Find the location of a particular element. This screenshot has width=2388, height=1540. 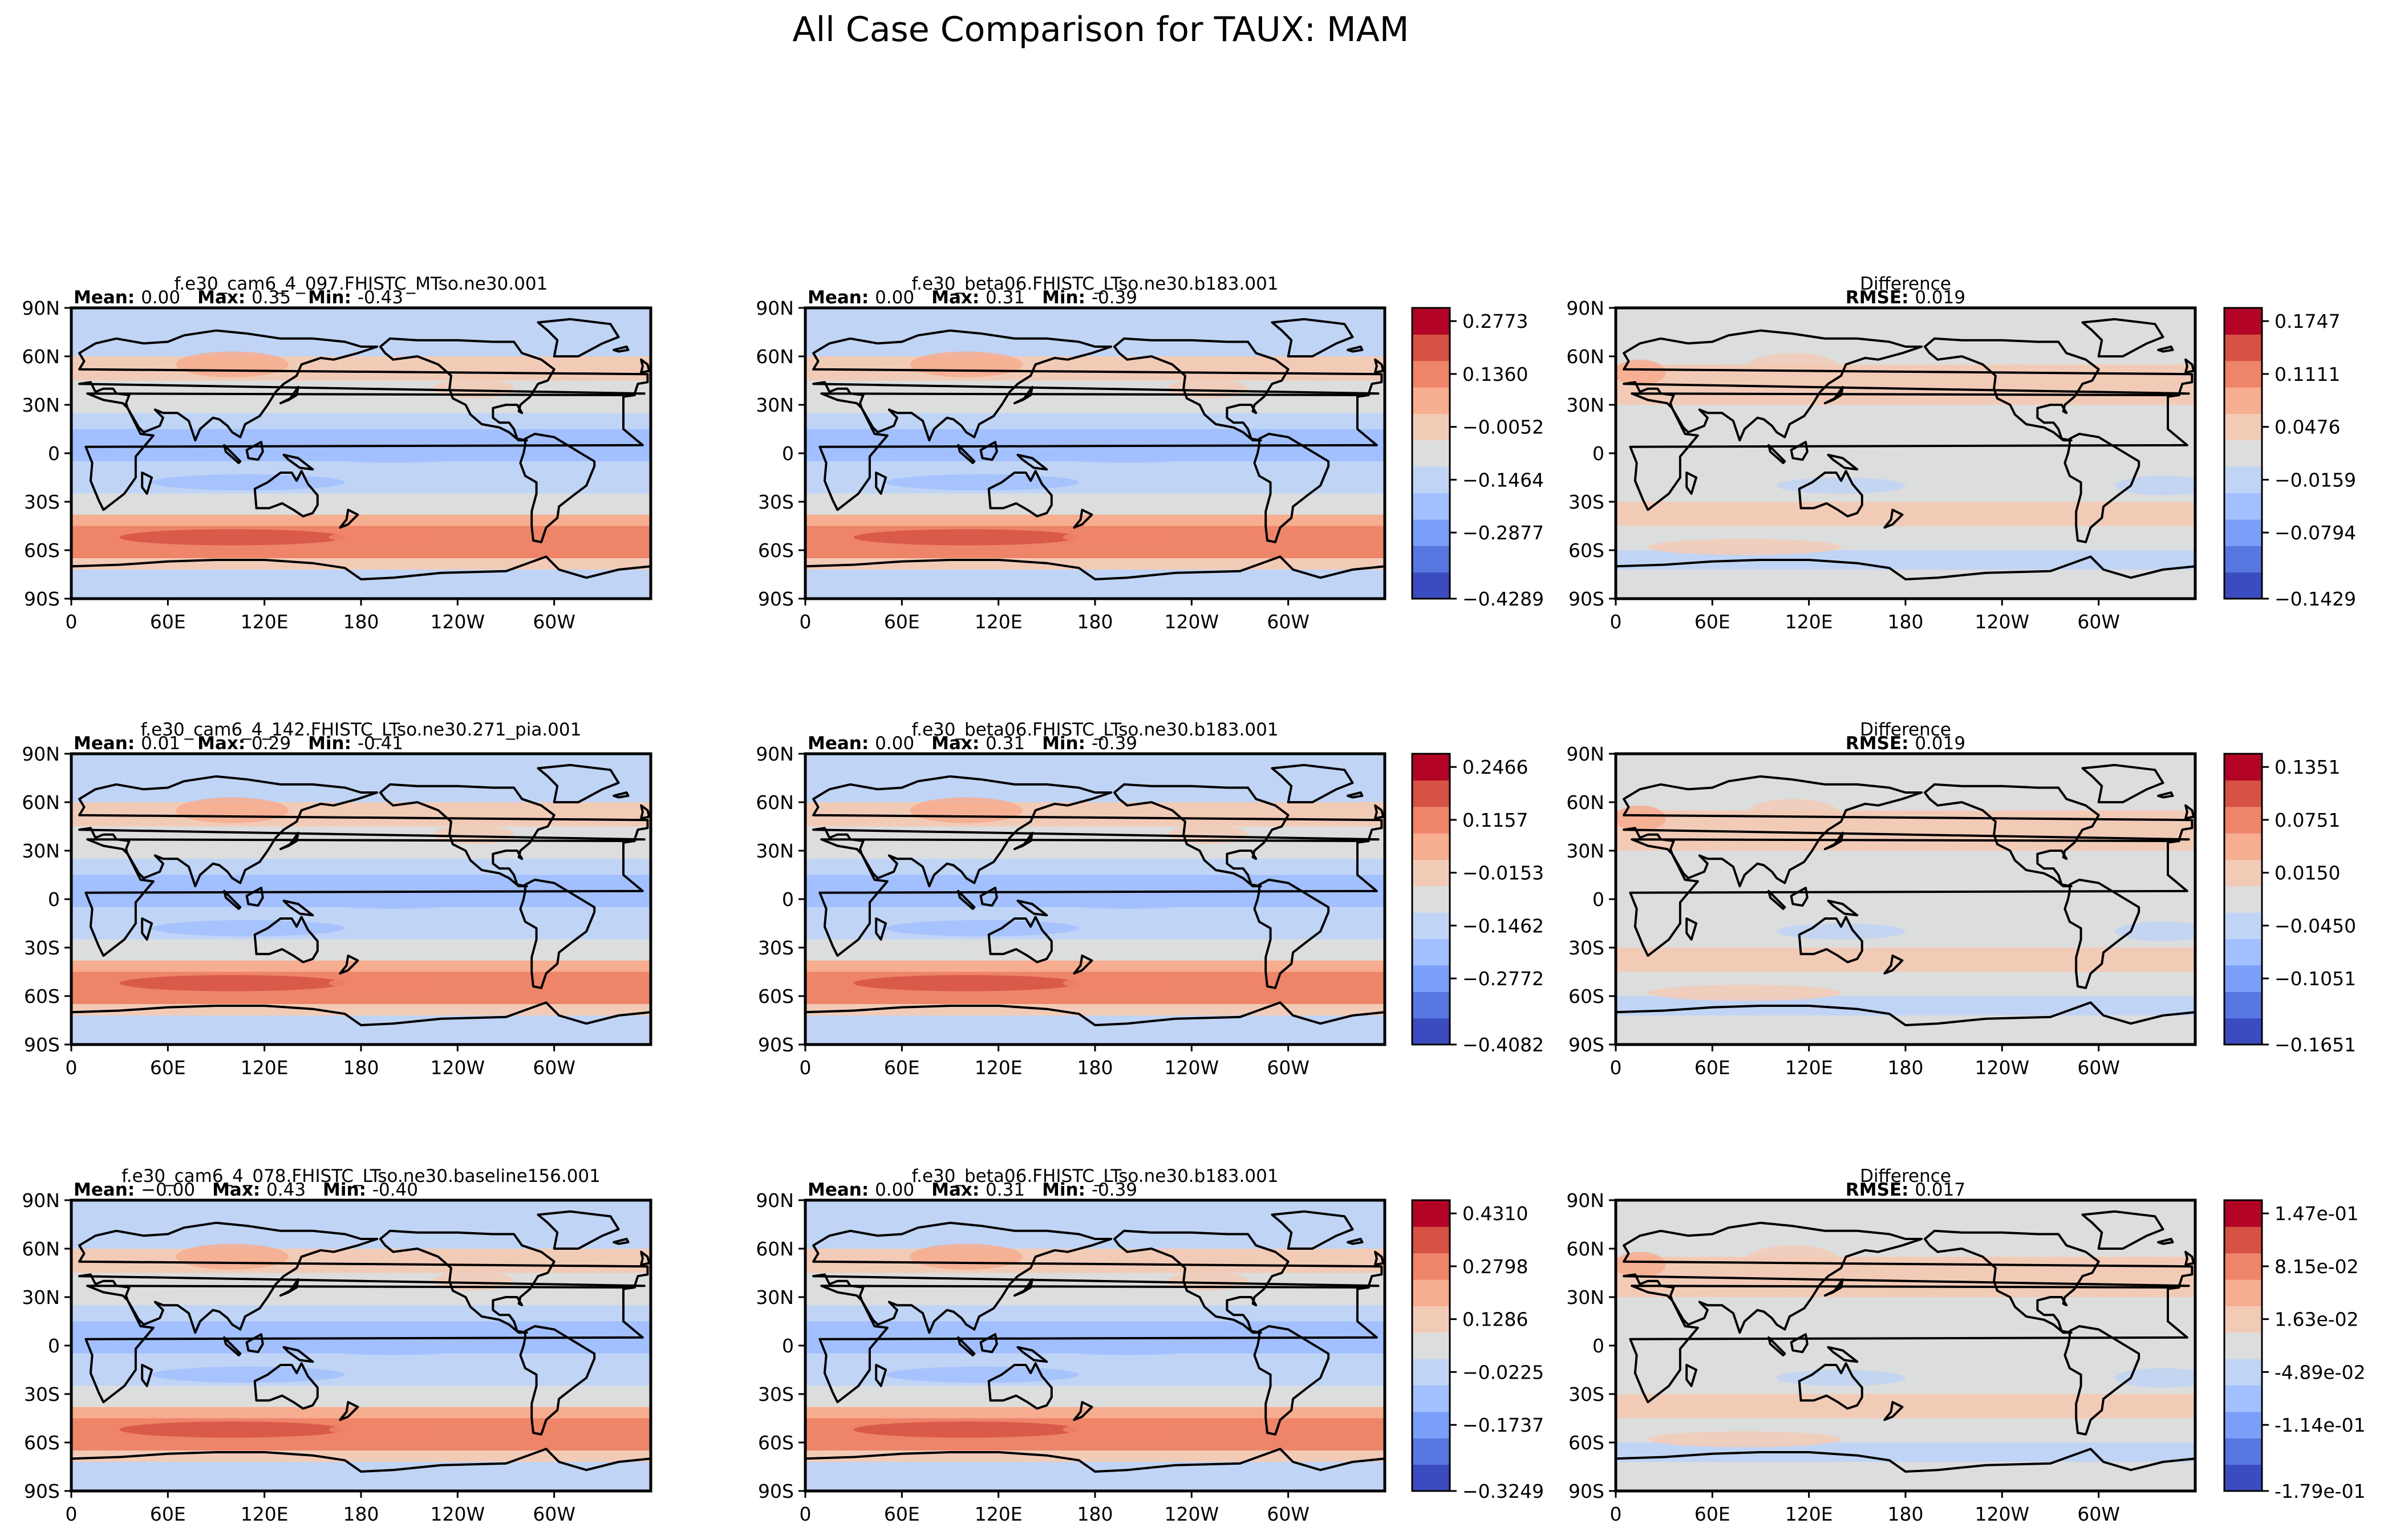

stat-label: Min: is located at coordinates (1067, 743).